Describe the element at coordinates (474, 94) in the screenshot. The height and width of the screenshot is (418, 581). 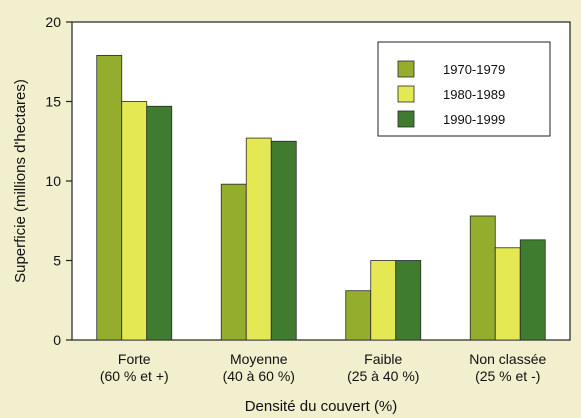
I see `legend-label: 1980-1989` at that location.